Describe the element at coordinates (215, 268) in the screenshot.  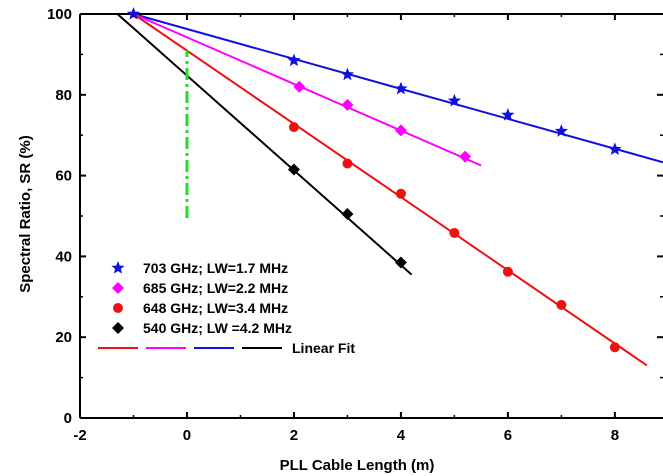
I see `legend-label: 703 GHz; LW=1.7 MHz` at that location.